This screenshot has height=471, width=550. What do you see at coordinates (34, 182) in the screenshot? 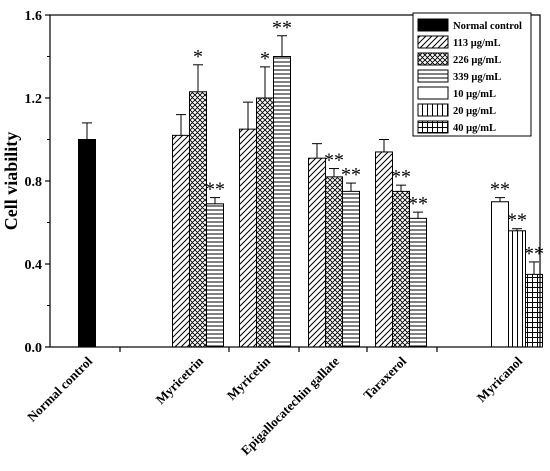
I see `y-tick-label: 0.8` at bounding box center [34, 182].